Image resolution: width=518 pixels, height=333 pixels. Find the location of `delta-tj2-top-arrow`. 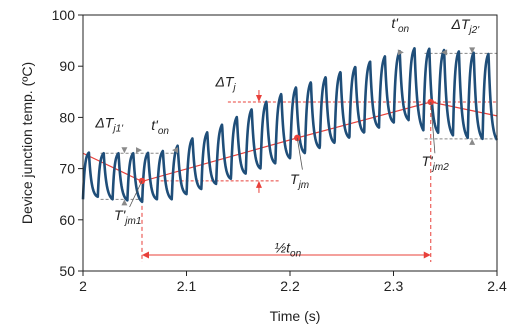

delta-tj2-top-arrow is located at coordinates (472, 50).